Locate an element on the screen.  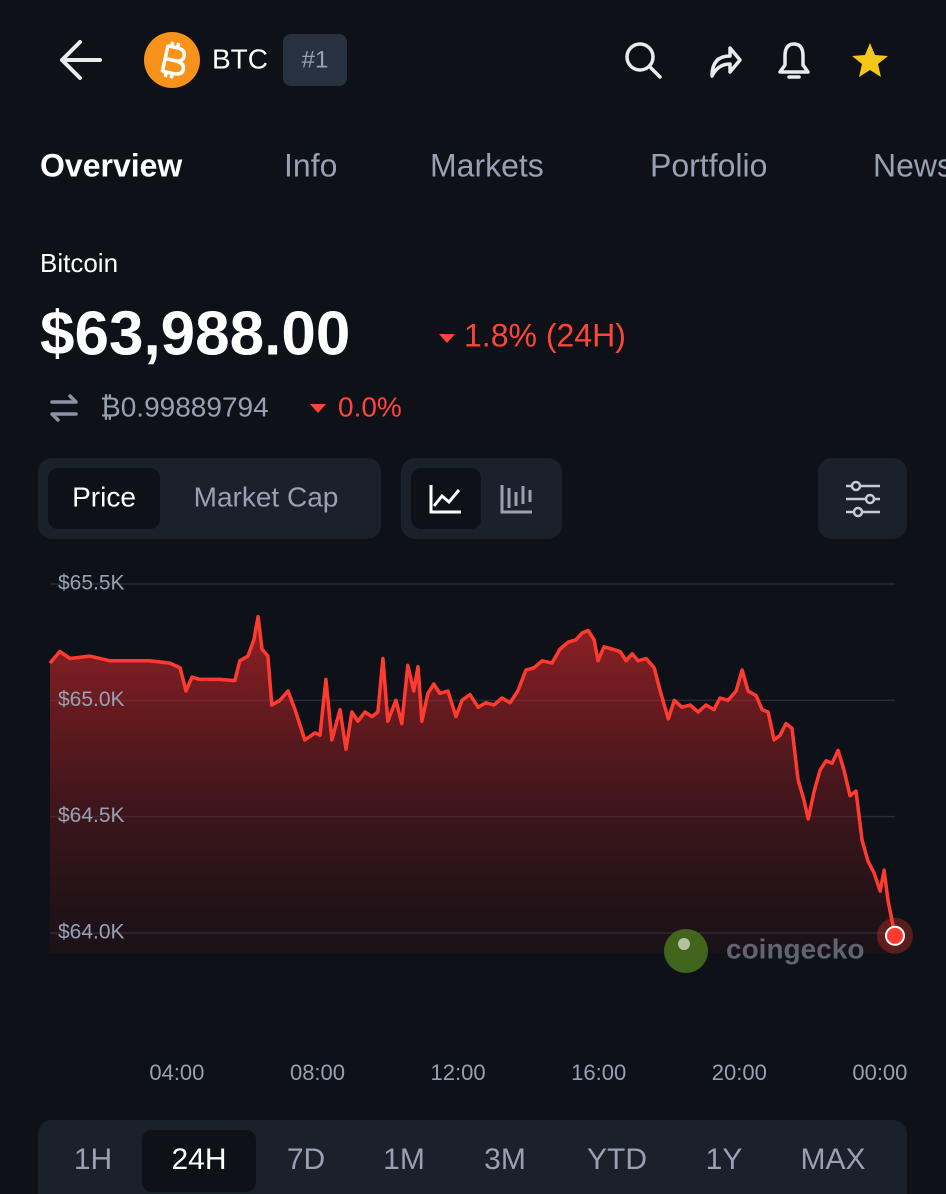
range-option: 1M is located at coordinates (404, 1159).